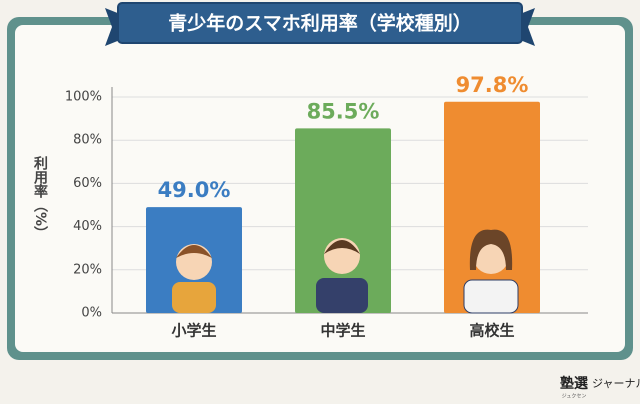 Image resolution: width=640 pixels, height=404 pixels. What do you see at coordinates (574, 397) in the screenshot?
I see `brand-ruby: ジュクセン` at bounding box center [574, 397].